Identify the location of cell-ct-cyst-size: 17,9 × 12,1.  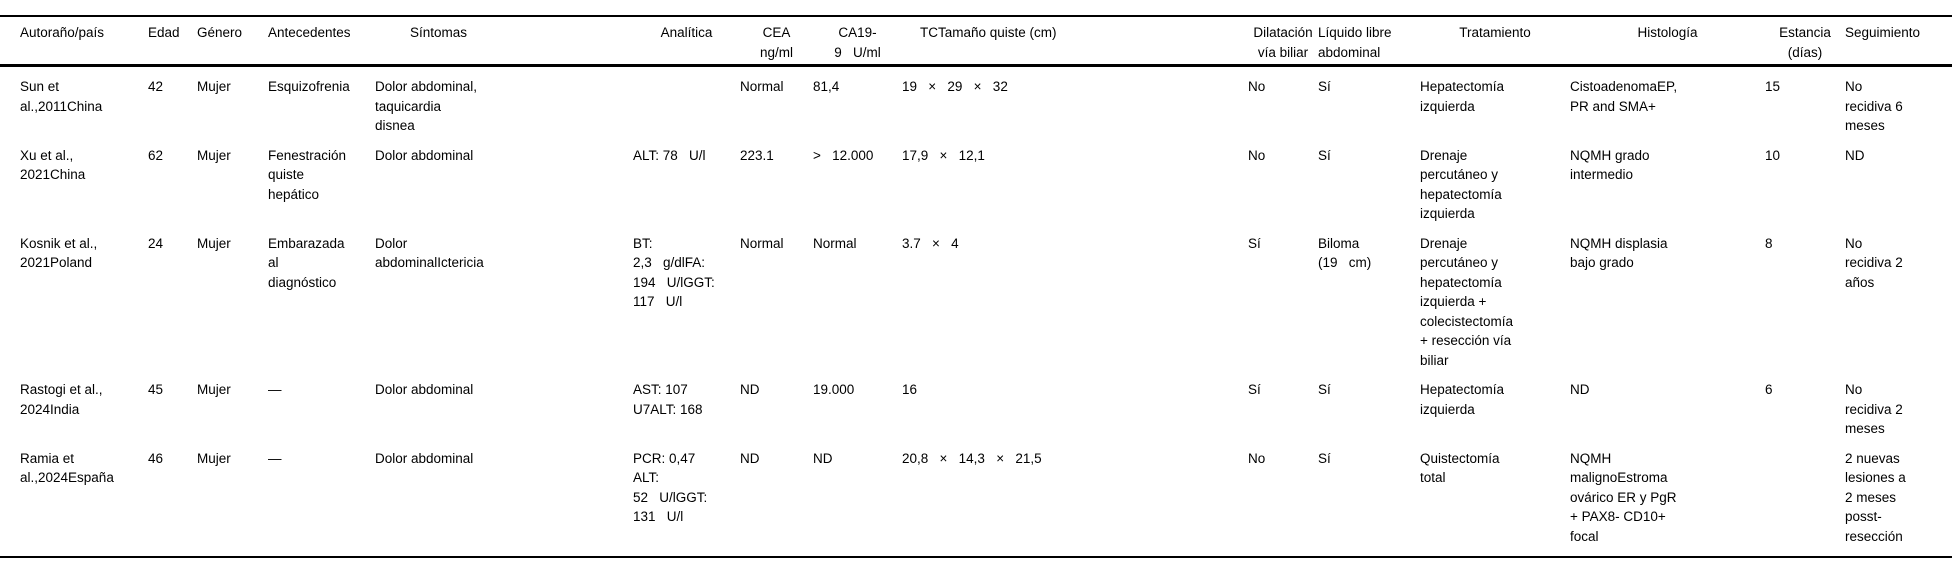
(943, 155).